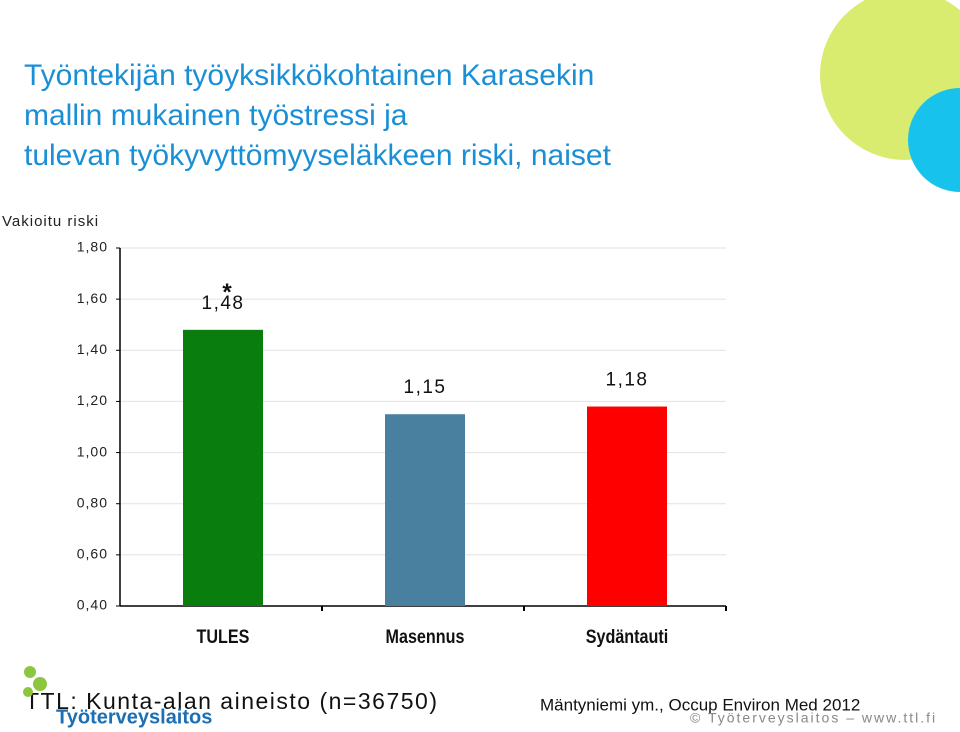 This screenshot has height=732, width=960. I want to click on annotation: *, so click(227, 292).